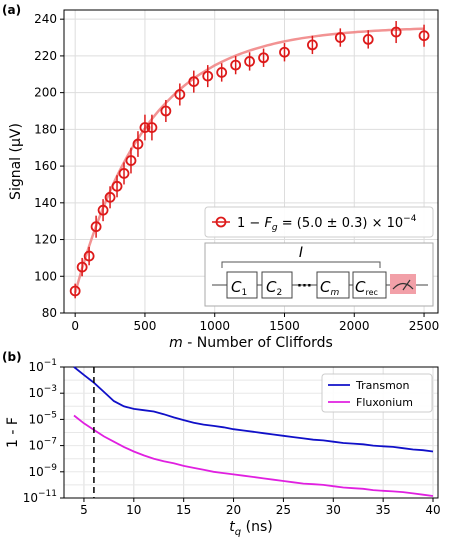 This screenshot has width=474, height=541. What do you see at coordinates (239, 288) in the screenshot?
I see `svg-text: C1` at bounding box center [239, 288].